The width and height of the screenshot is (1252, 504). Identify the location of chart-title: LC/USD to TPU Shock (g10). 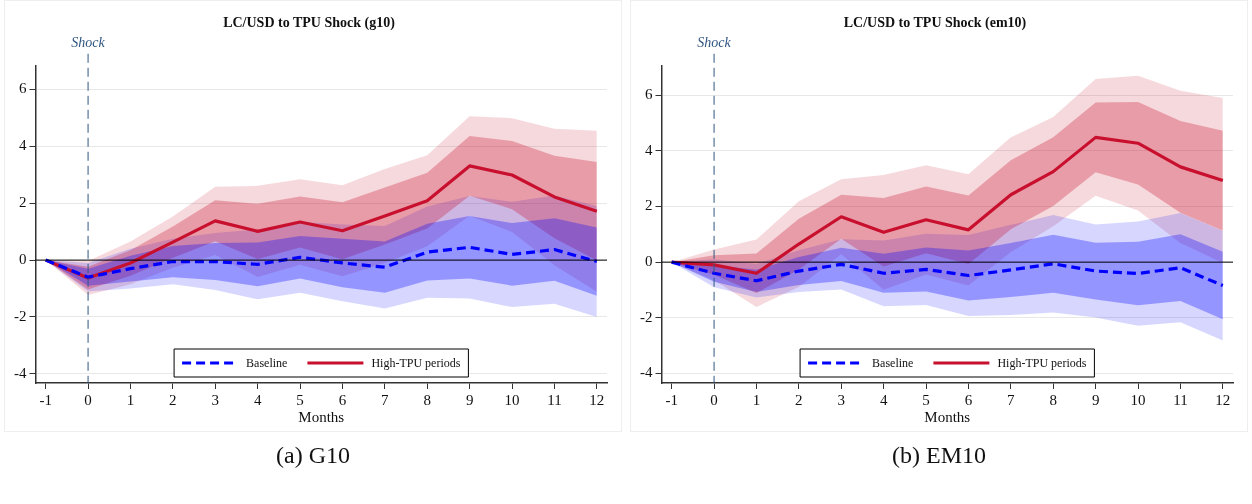
(309, 23).